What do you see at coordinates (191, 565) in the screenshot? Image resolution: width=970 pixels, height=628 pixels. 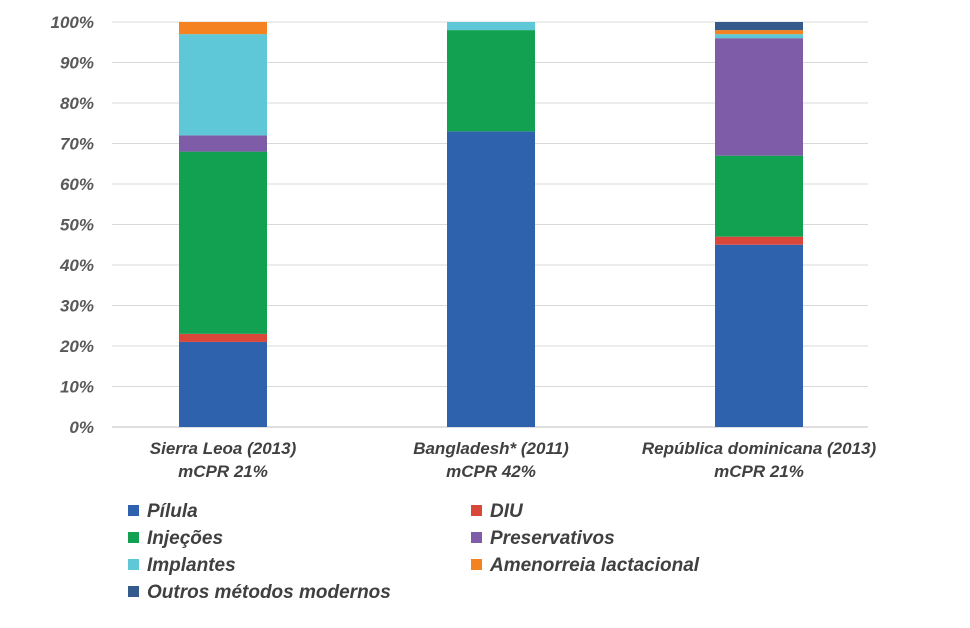 I see `legend-label: Implantes` at bounding box center [191, 565].